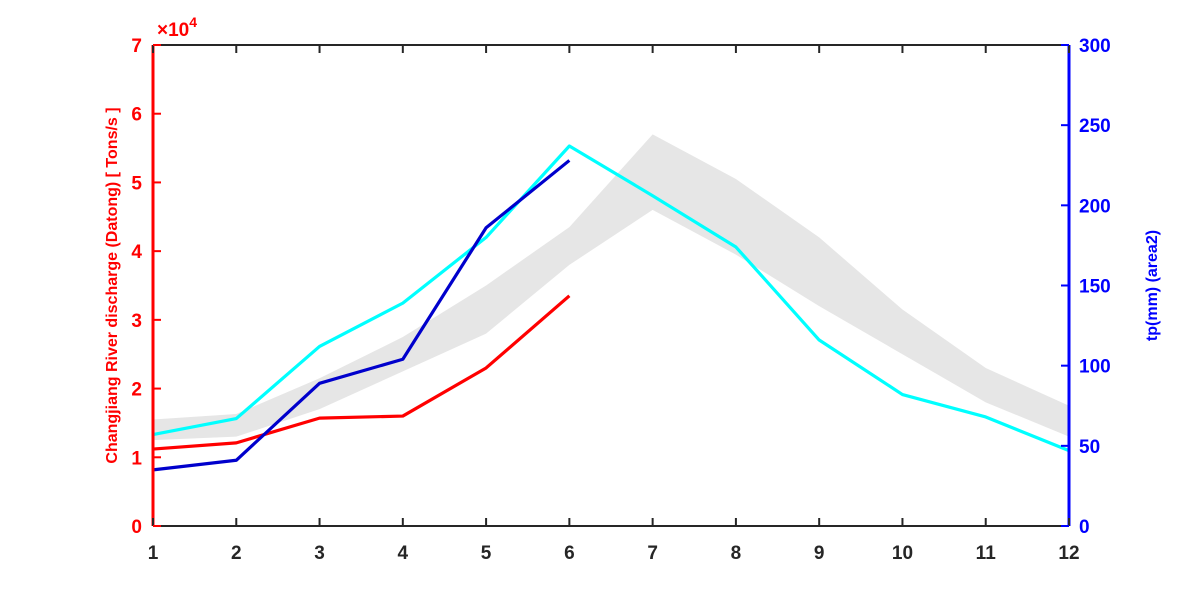 The height and width of the screenshot is (591, 1181). Describe the element at coordinates (1095, 46) in the screenshot. I see `right-y-tick-label: 300` at that location.